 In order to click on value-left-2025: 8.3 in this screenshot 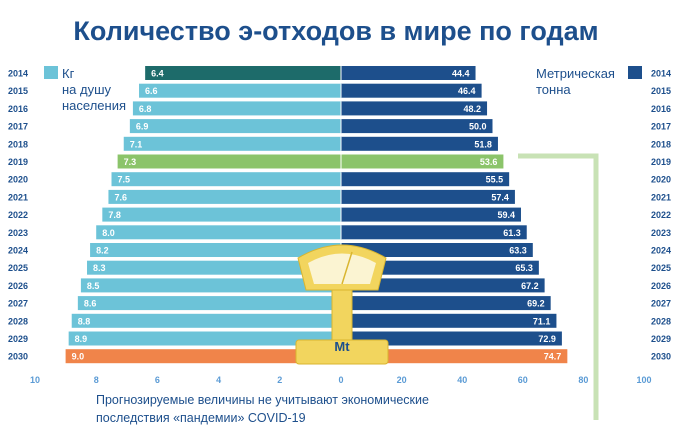, I will do `click(99, 268)`.